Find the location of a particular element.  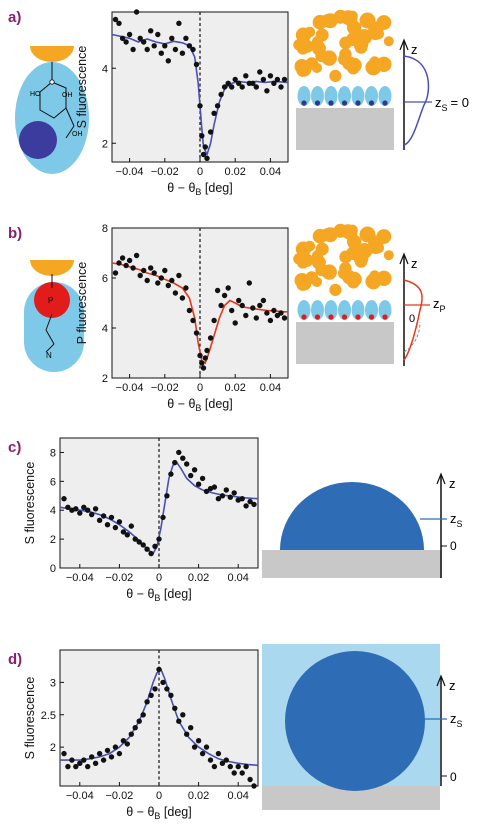

svg-text: OH is located at coordinates (77, 134).